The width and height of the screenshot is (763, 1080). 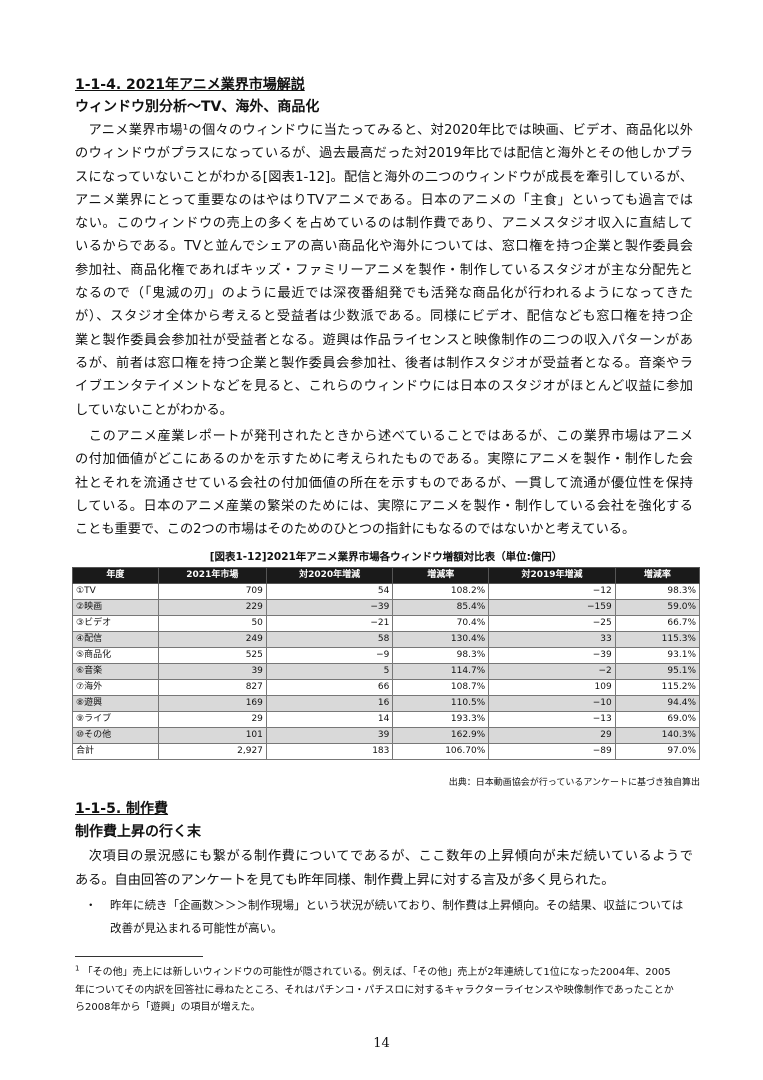 What do you see at coordinates (441, 591) in the screenshot?
I see `table-cell: 108.2%` at bounding box center [441, 591].